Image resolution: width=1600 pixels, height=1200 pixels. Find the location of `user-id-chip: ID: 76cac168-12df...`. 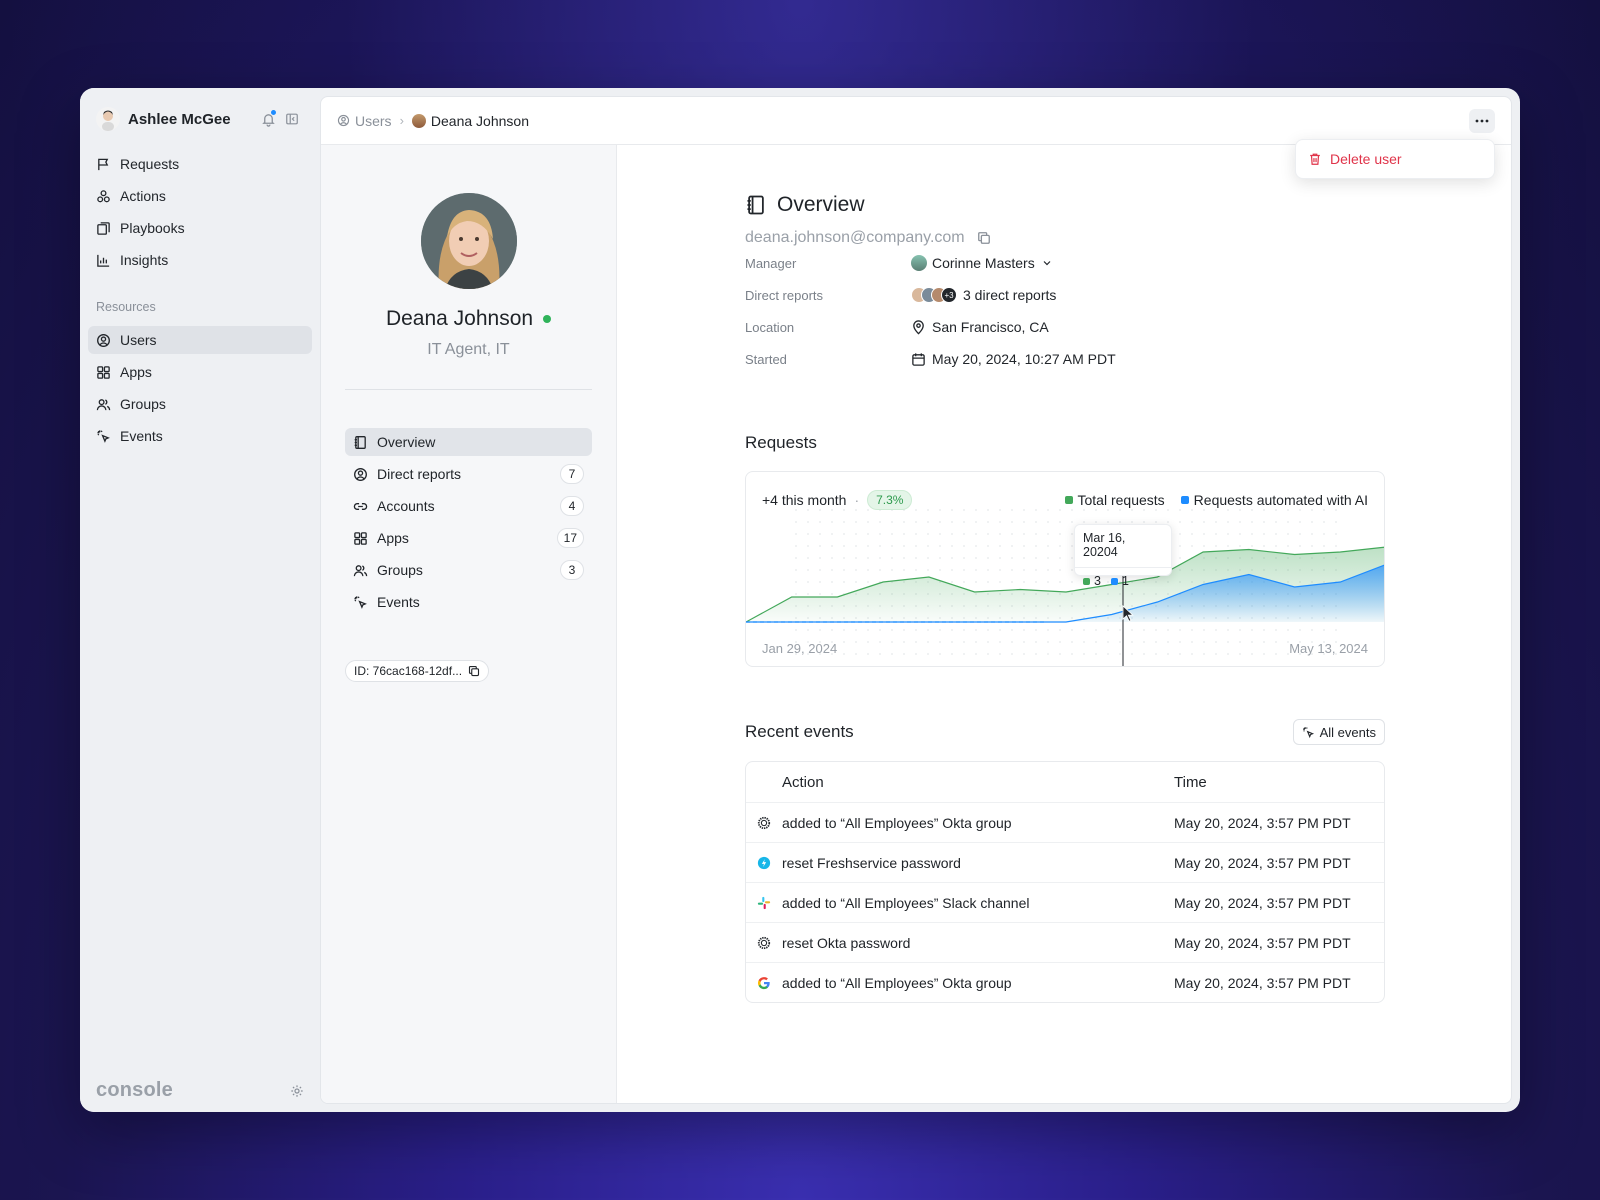

user-id-chip: ID: 76cac168-12df... is located at coordinates (417, 671).